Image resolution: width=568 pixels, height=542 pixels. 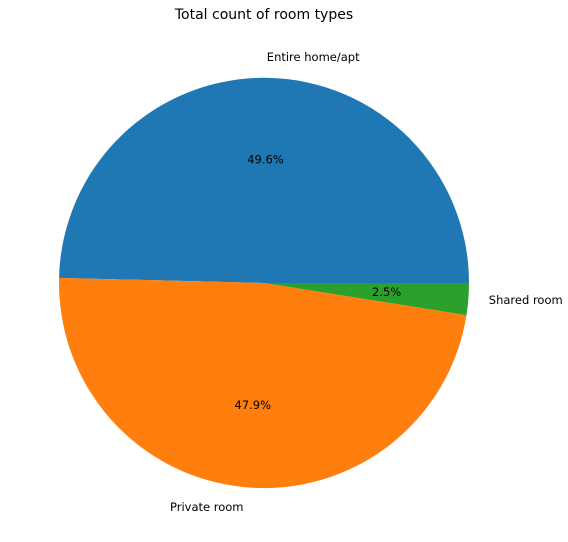 What do you see at coordinates (207, 507) in the screenshot?
I see `slice-label-private-room: Private room` at bounding box center [207, 507].